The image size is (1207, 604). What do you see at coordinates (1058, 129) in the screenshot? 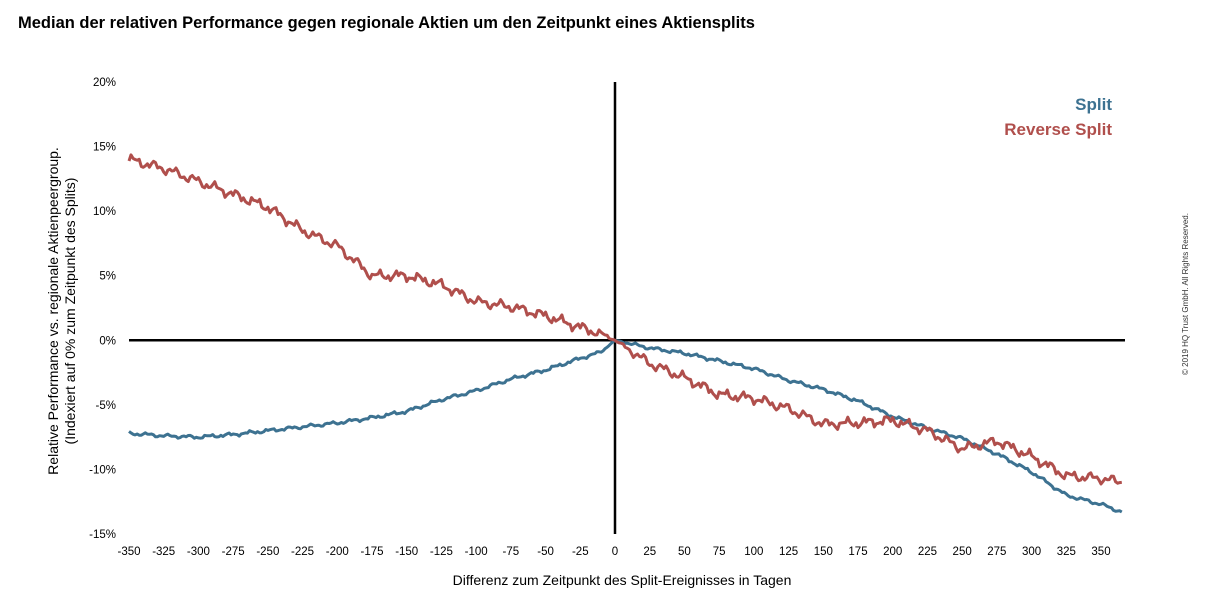
I see `legend-entry-reverse-split: Reverse Split` at bounding box center [1058, 129].